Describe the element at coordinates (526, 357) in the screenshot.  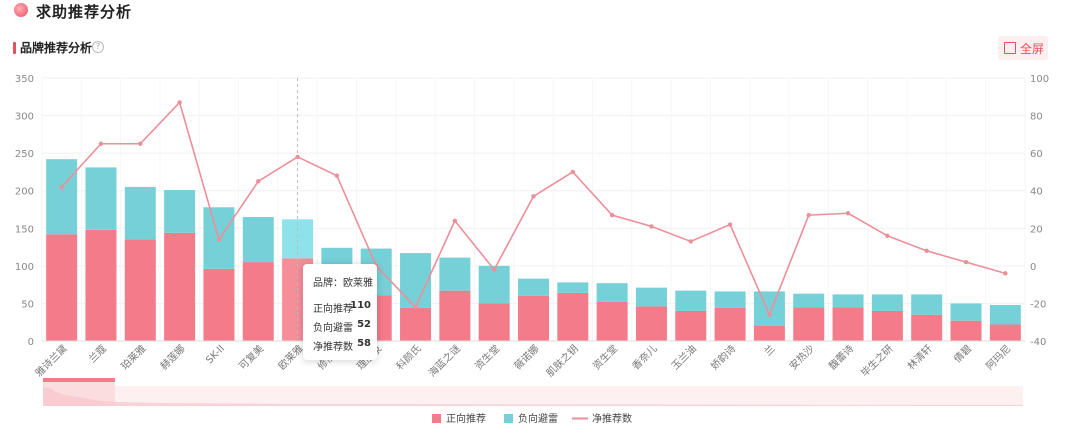
I see `x-tick-label: 薇诺娜` at that location.